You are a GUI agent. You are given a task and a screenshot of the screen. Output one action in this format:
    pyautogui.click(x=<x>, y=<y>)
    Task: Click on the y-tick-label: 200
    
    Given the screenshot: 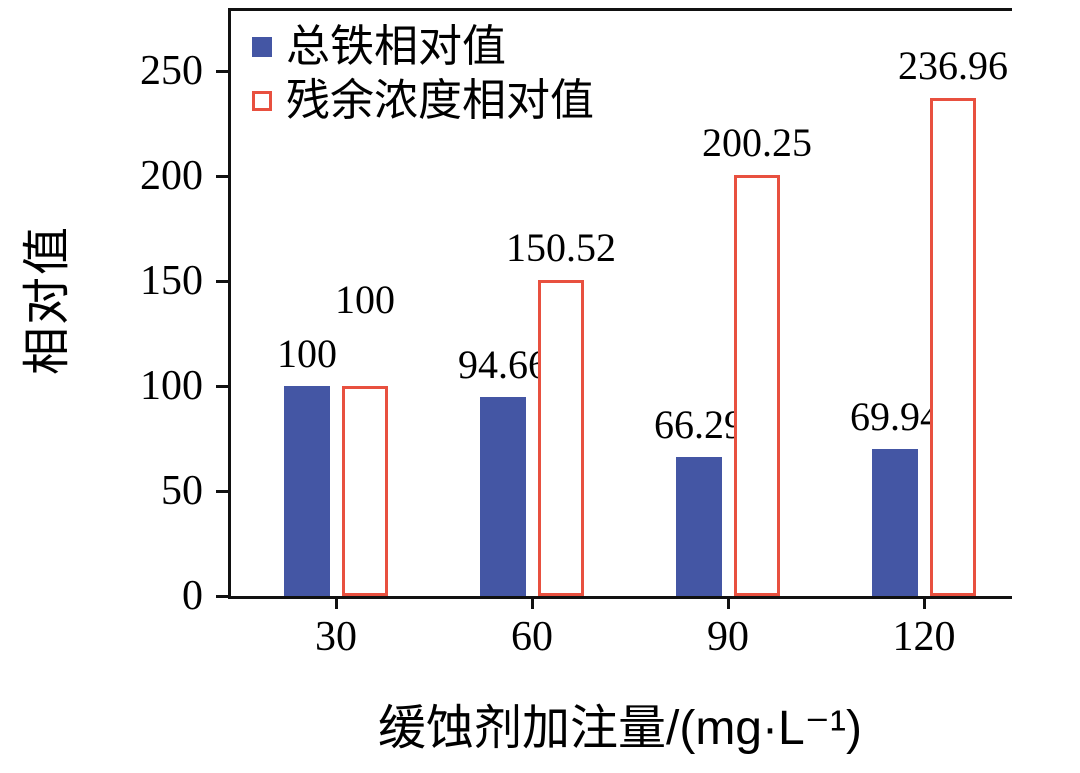 What is the action you would take?
    pyautogui.click(x=171, y=176)
    